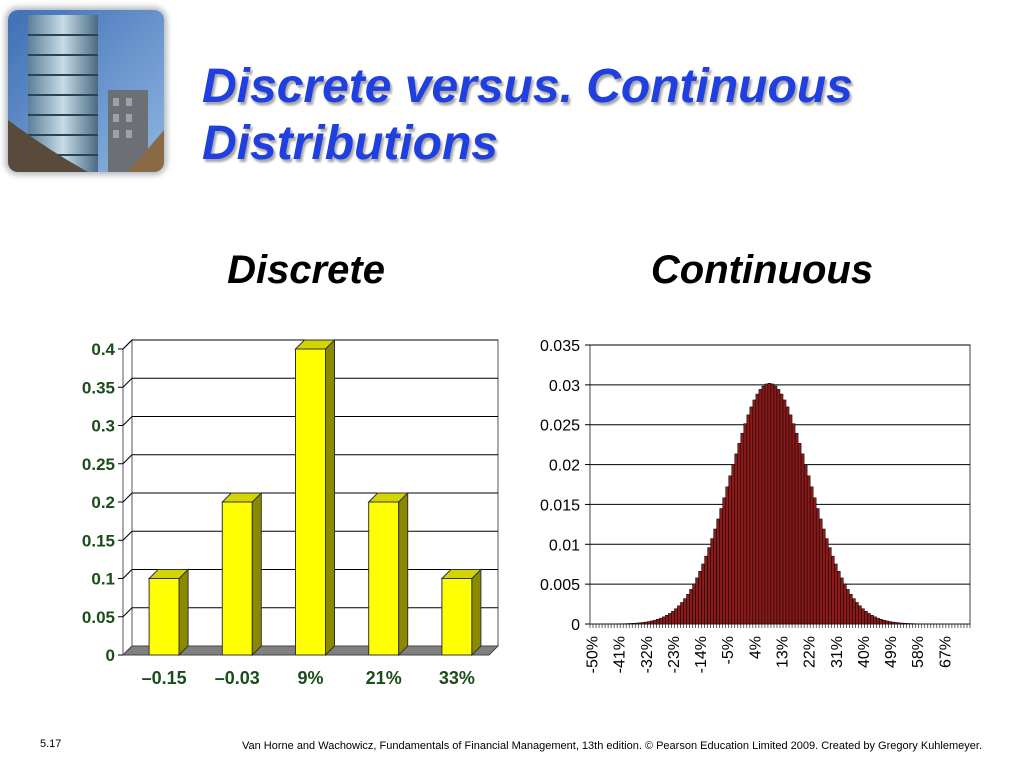  What do you see at coordinates (783, 652) in the screenshot?
I see `x-tick-label: 13%` at bounding box center [783, 652].